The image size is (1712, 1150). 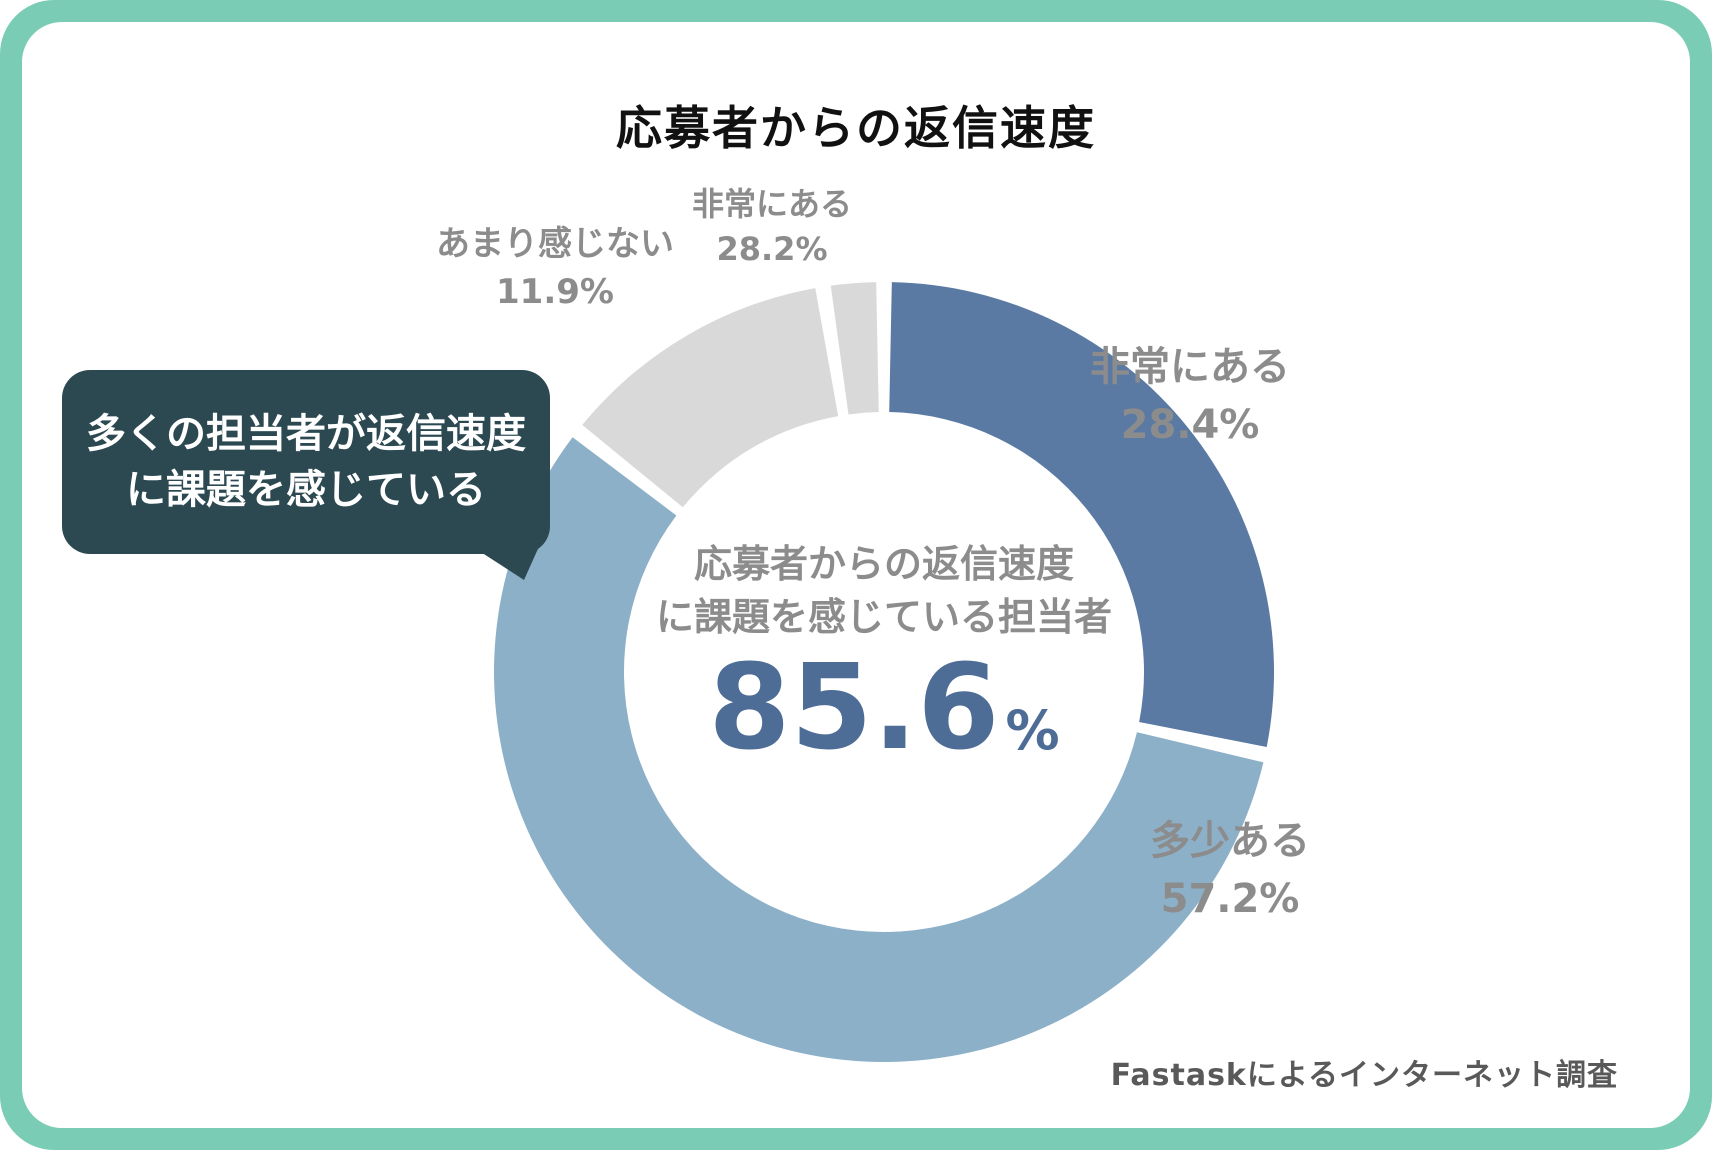 I want to click on slice-label-amari-name: あまり感じない, so click(x=555, y=244).